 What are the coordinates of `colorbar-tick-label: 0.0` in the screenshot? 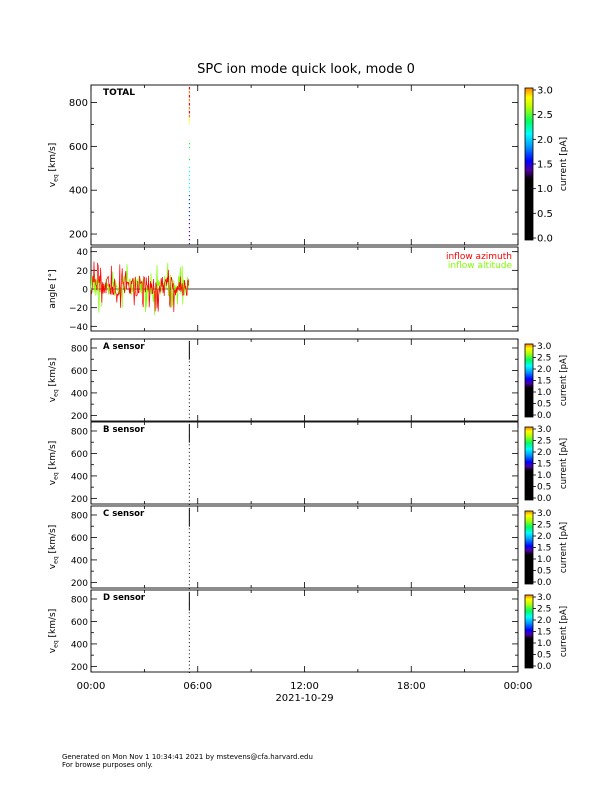 It's located at (544, 583).